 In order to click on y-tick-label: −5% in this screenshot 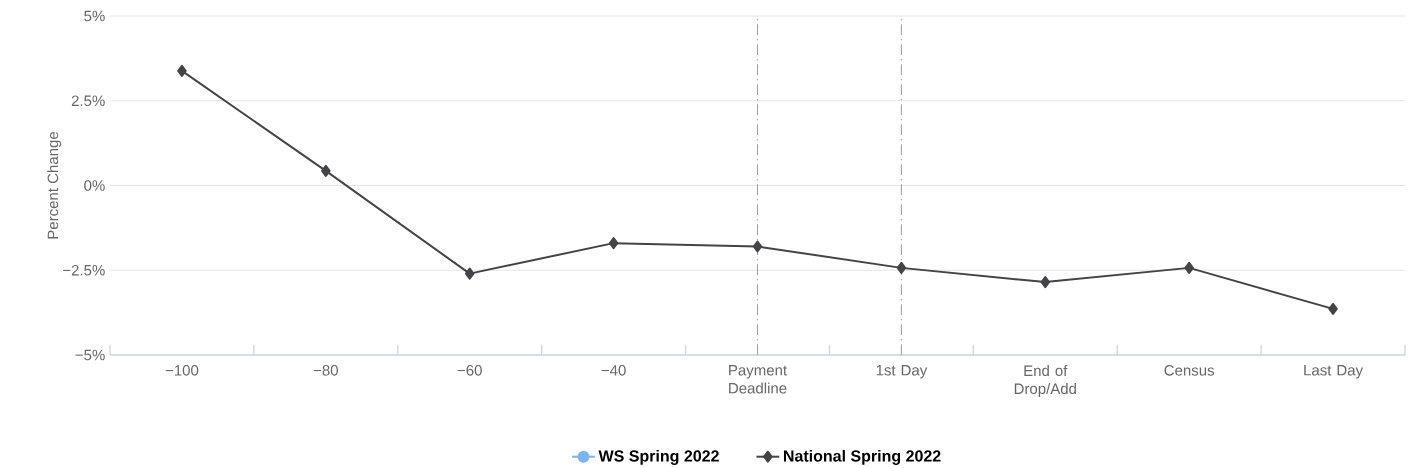, I will do `click(90, 355)`.